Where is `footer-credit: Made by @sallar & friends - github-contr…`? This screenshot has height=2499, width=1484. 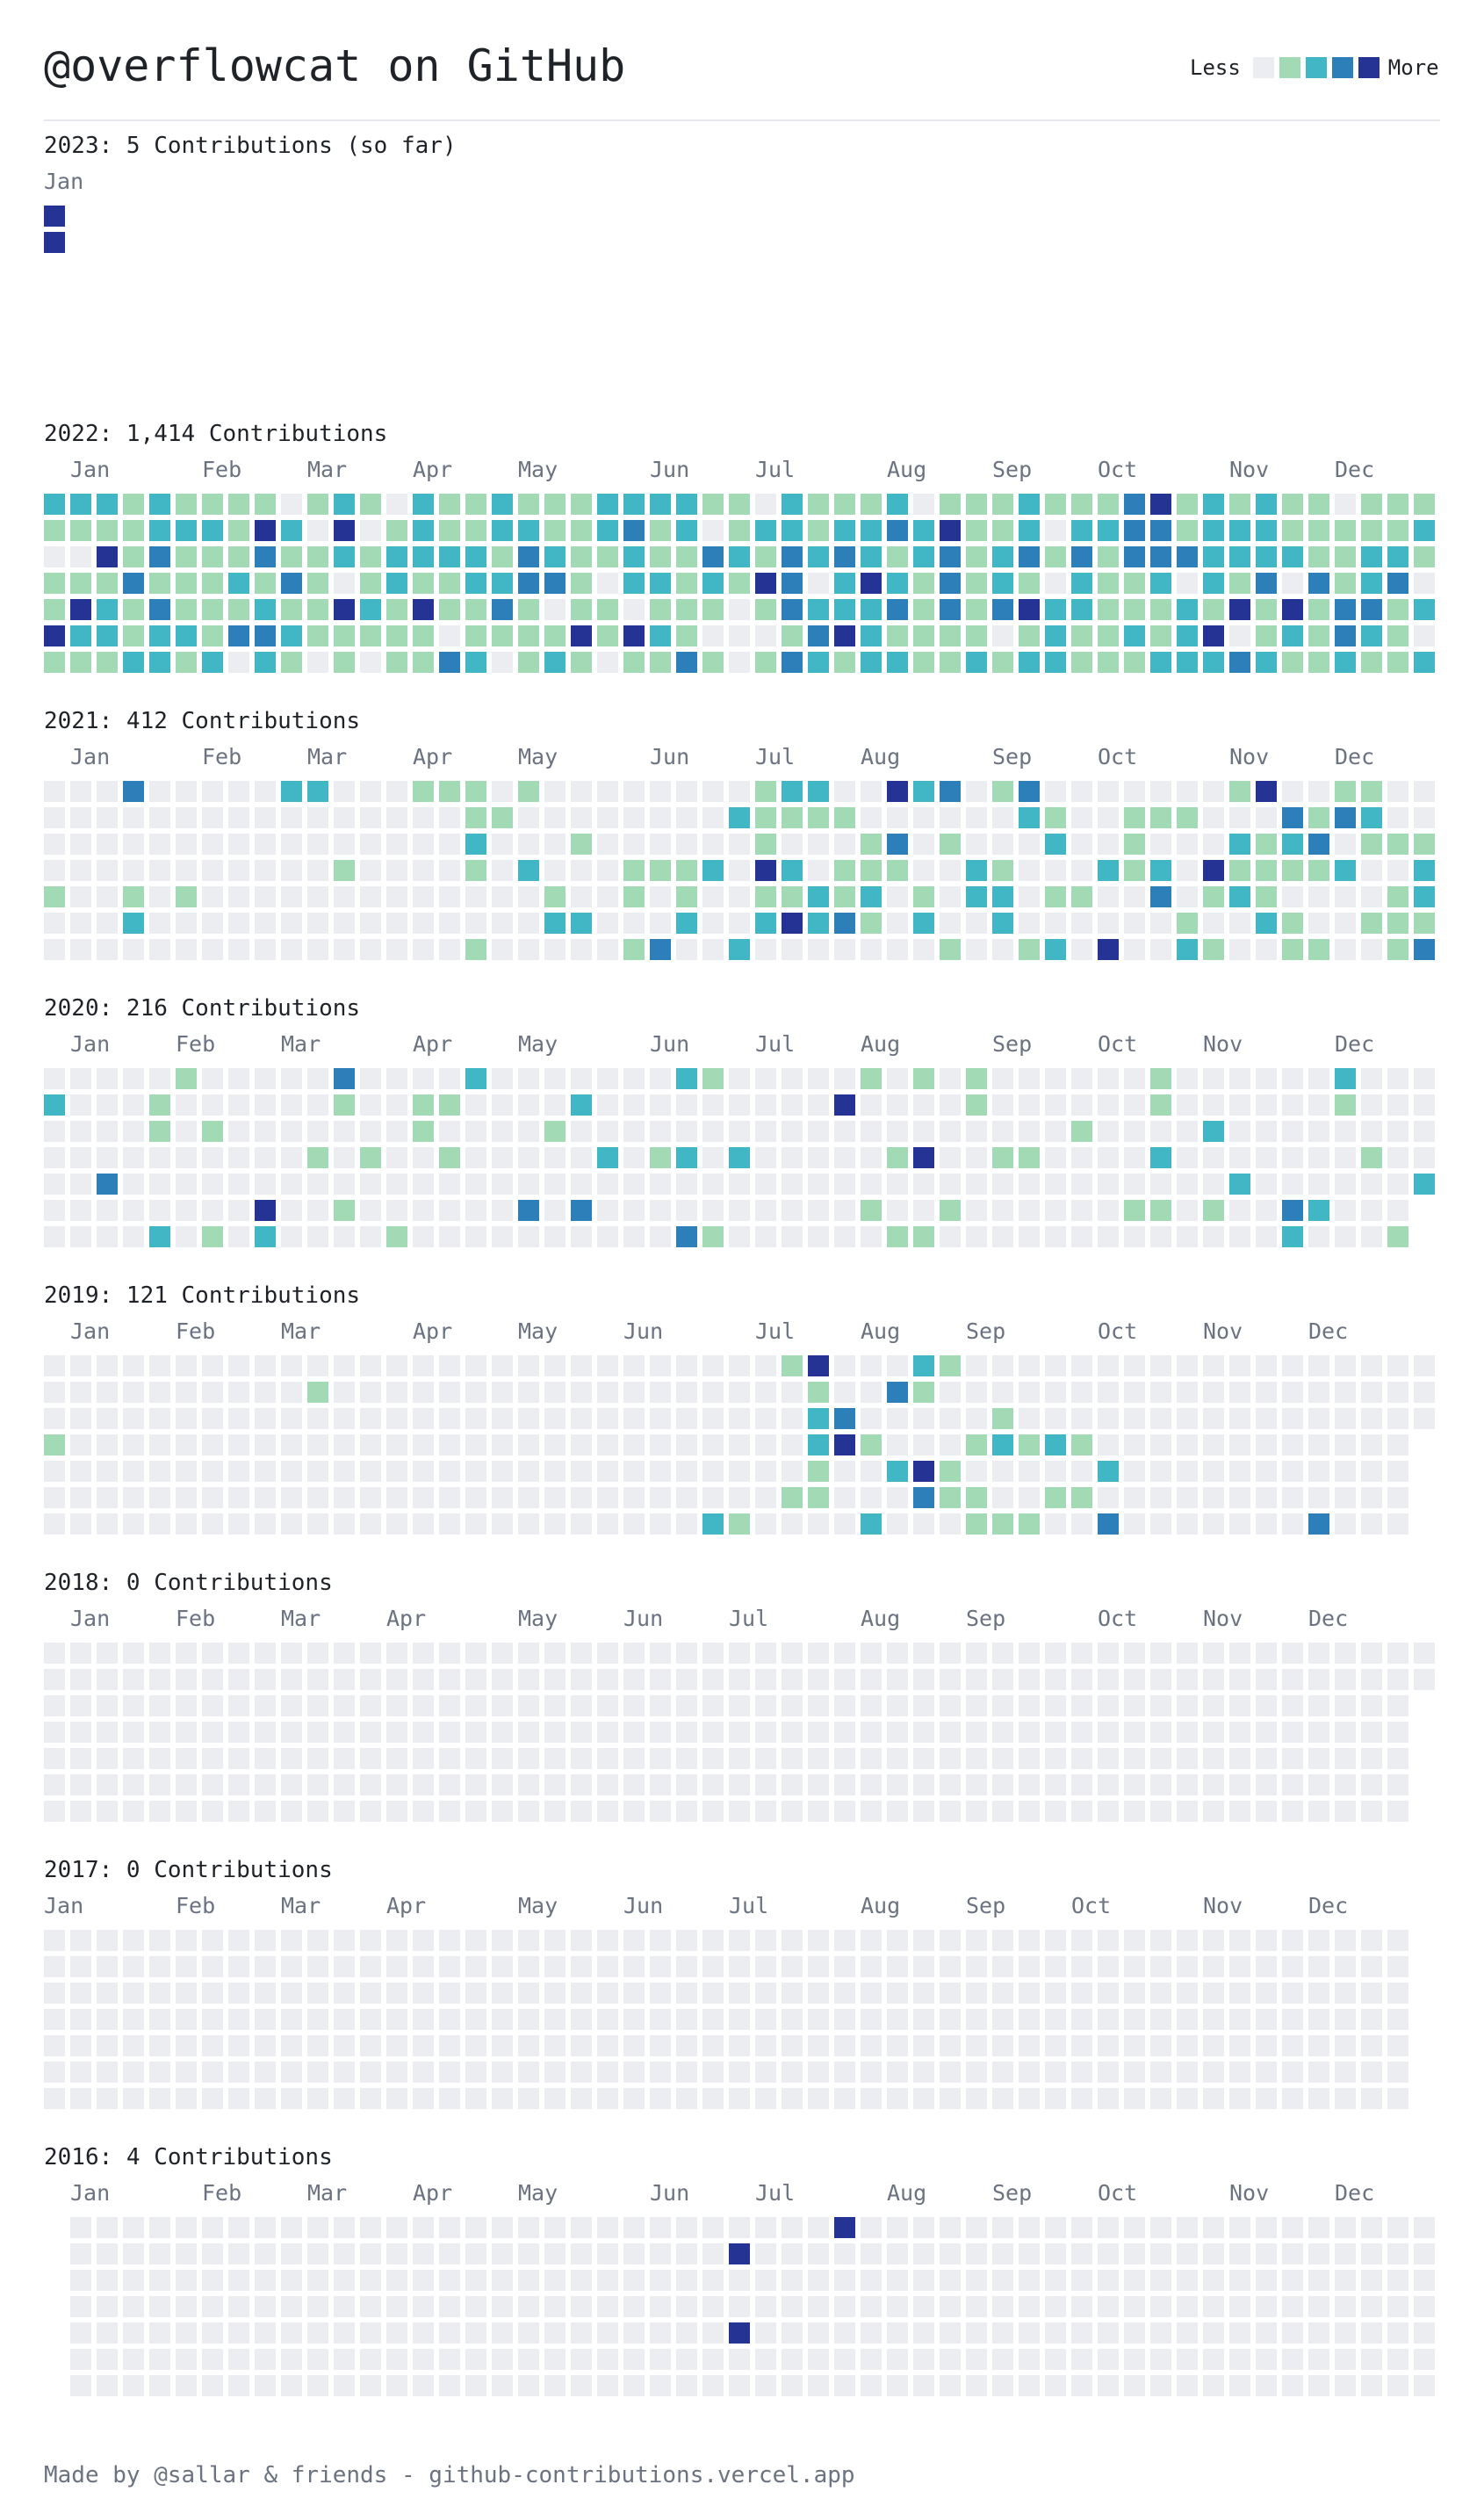
footer-credit: Made by @sallar & friends - github-contr… is located at coordinates (449, 2475).